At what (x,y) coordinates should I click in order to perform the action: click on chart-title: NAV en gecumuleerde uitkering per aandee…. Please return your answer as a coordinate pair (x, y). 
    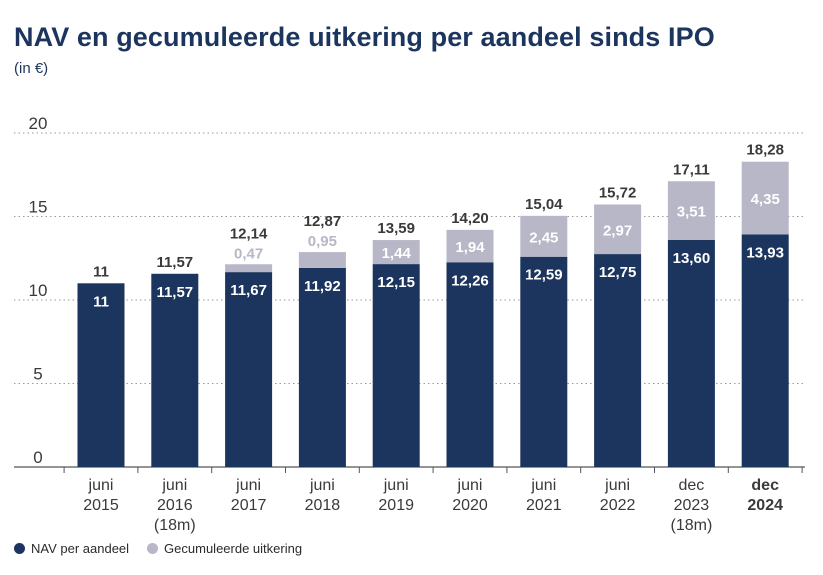
    Looking at the image, I should click on (364, 37).